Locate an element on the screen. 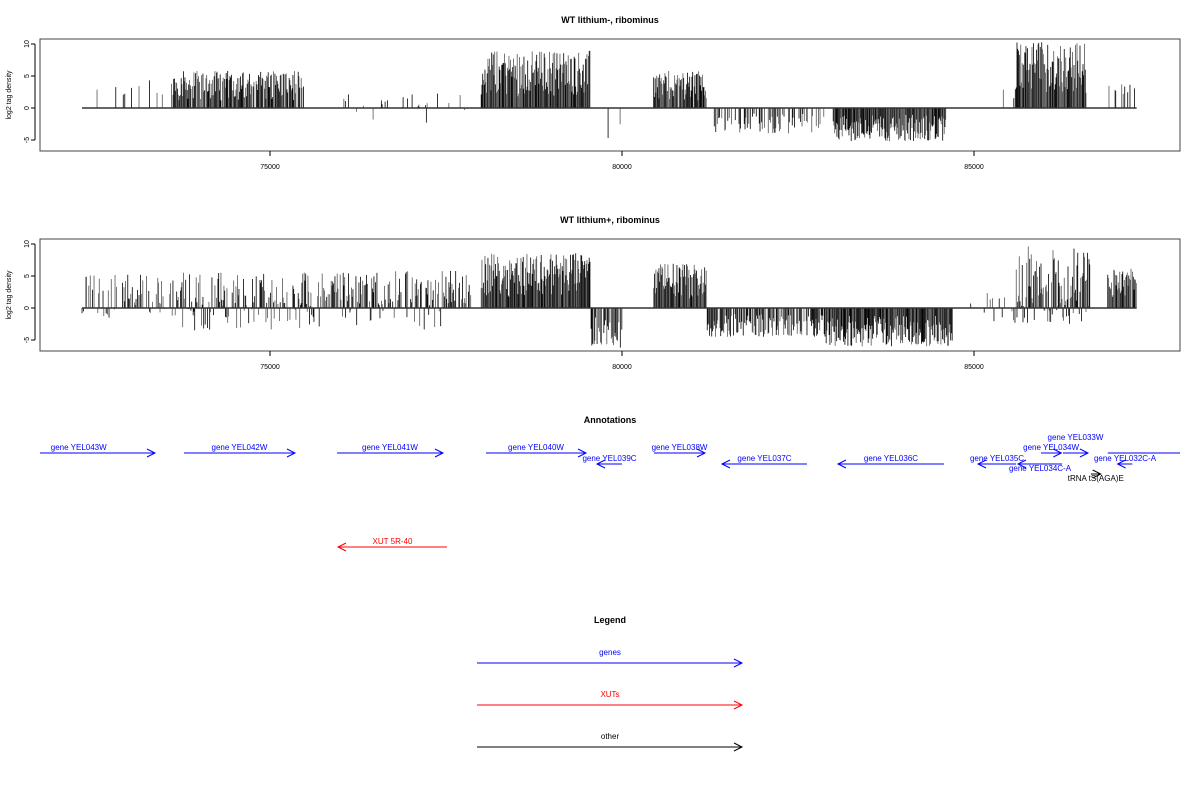  feature-label: gene YEL041W is located at coordinates (390, 447).